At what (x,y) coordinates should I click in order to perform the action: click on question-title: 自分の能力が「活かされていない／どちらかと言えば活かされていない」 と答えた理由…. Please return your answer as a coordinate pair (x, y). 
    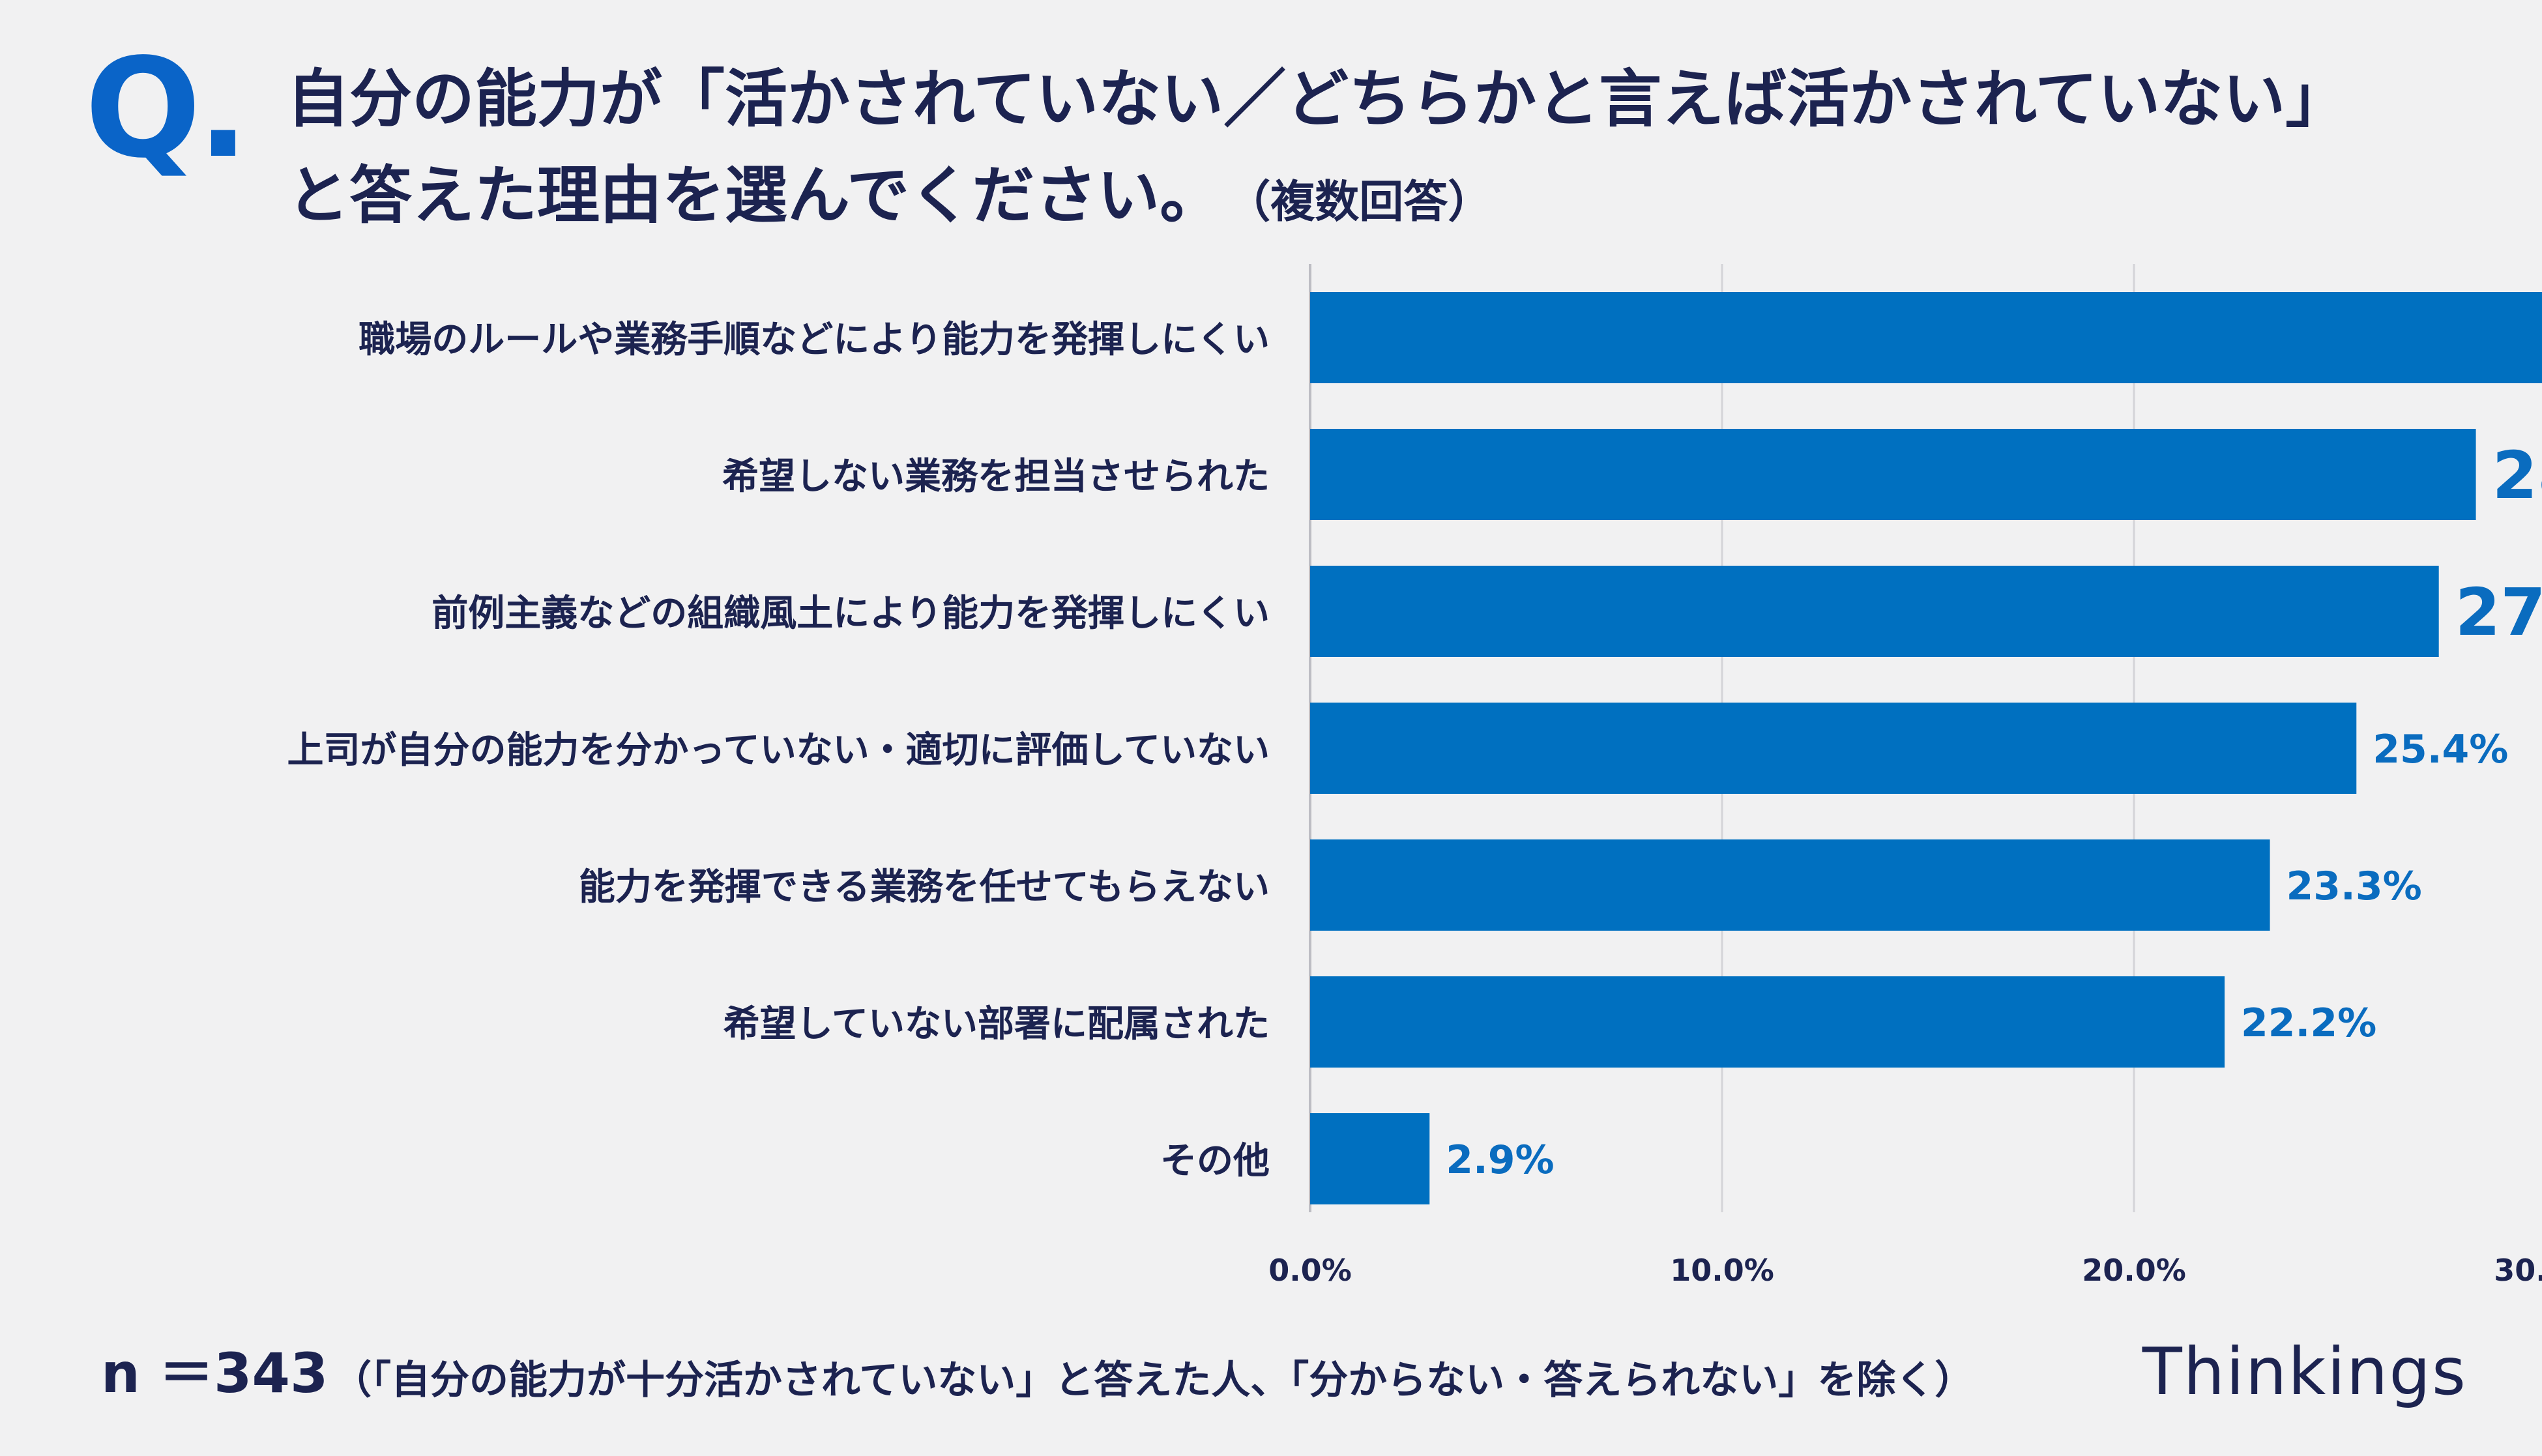
    Looking at the image, I should click on (1363, 151).